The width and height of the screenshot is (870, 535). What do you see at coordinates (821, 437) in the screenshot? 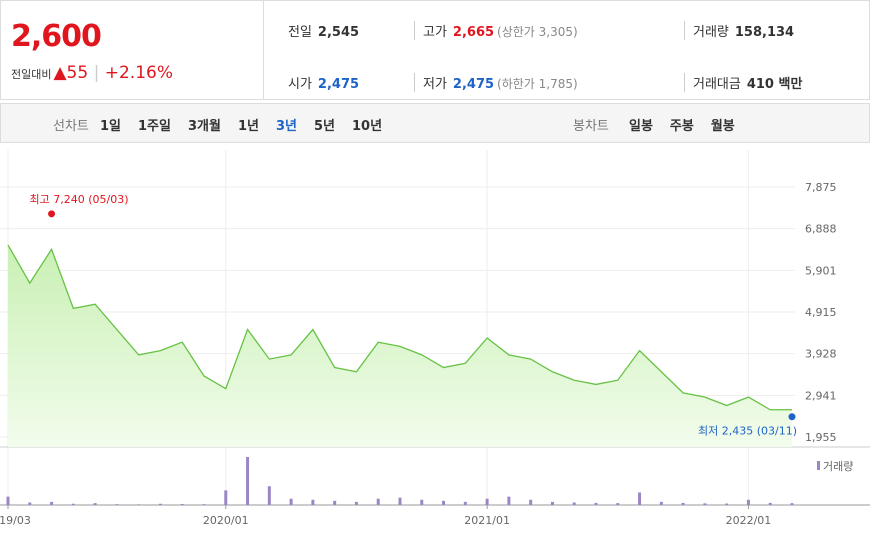
I see `y-tick-label: 1,955` at bounding box center [821, 437].